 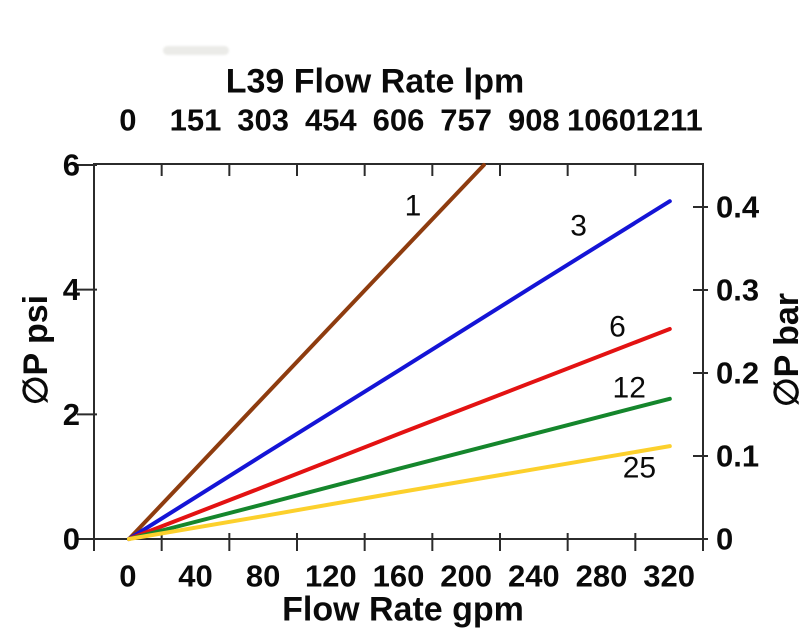 I want to click on x-top-tick-label: 0, so click(x=127, y=120).